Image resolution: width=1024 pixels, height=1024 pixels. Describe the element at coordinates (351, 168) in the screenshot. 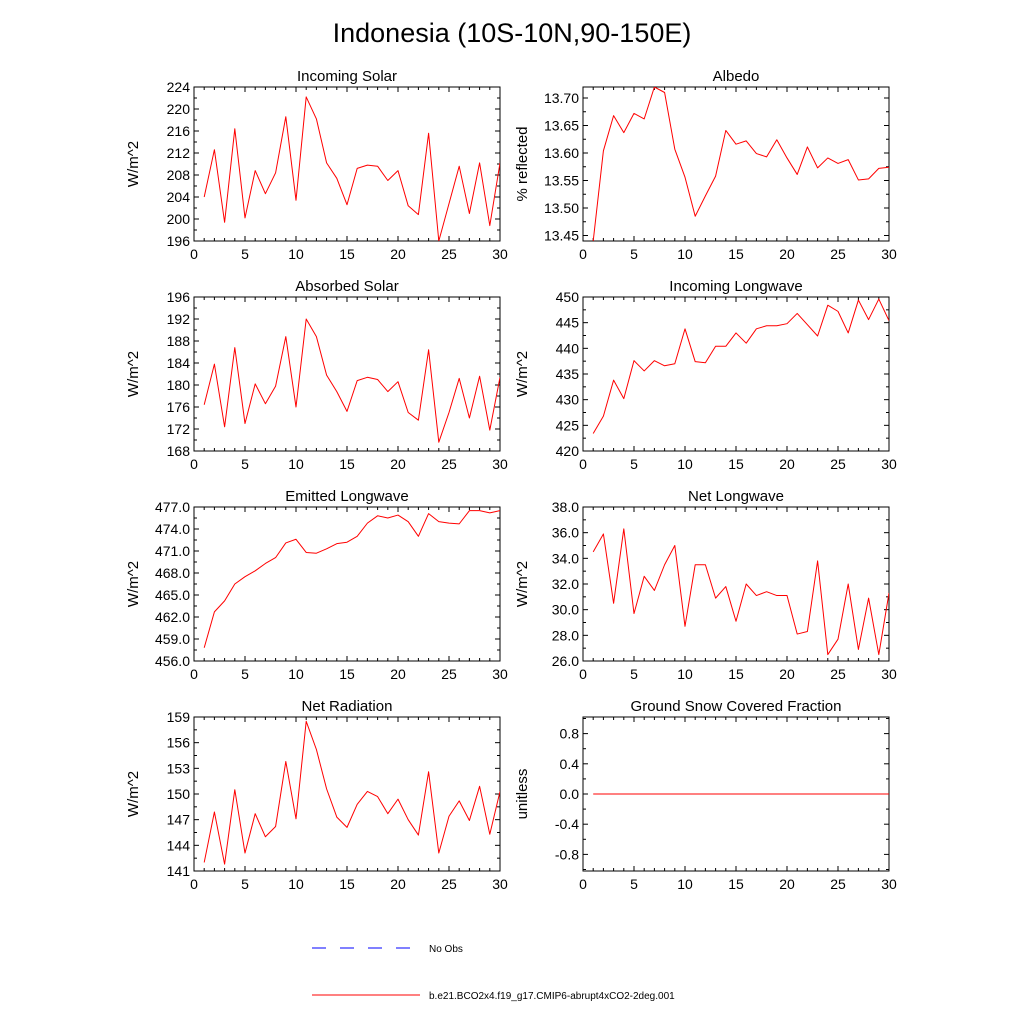

I see `incoming-solar-series-line` at that location.